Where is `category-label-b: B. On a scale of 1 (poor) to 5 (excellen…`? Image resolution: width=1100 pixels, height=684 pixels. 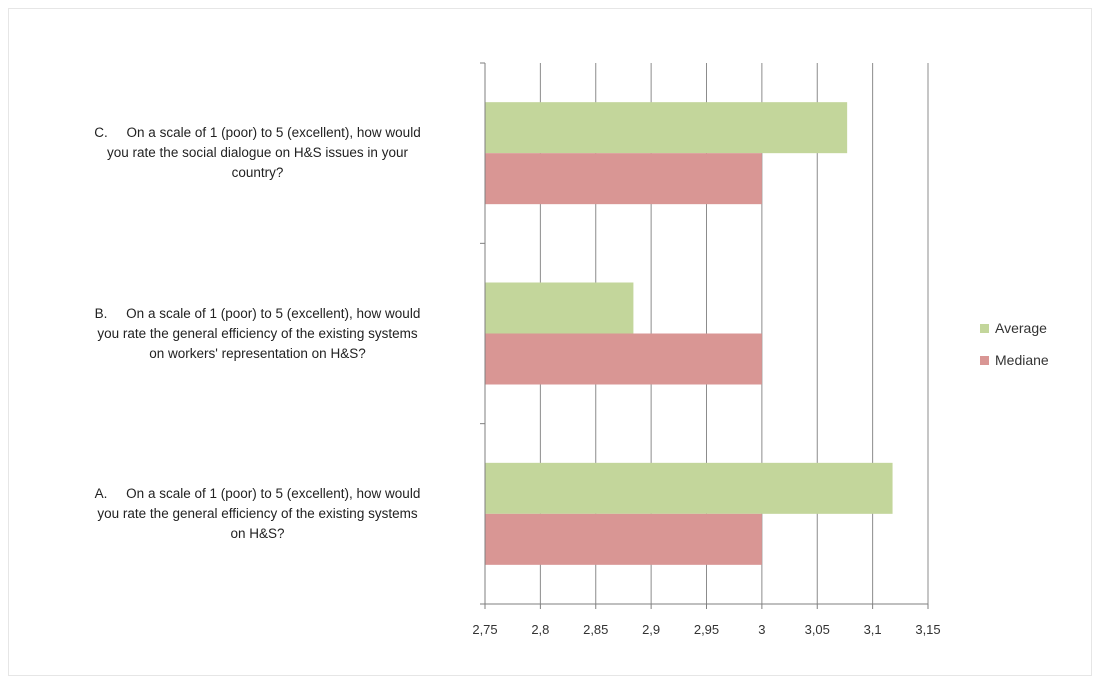
category-label-b: B. On a scale of 1 (poor) to 5 (excellen… is located at coordinates (257, 334).